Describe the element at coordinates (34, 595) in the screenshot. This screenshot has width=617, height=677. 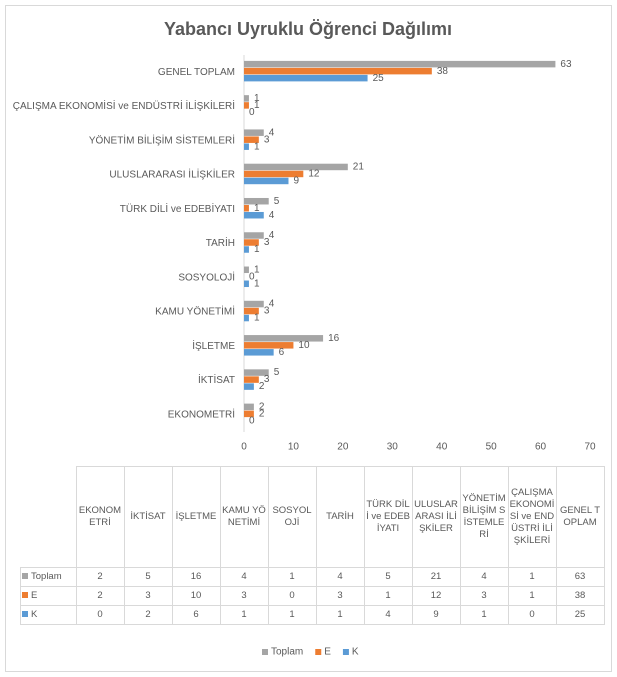
I see `table-series-name: E` at that location.